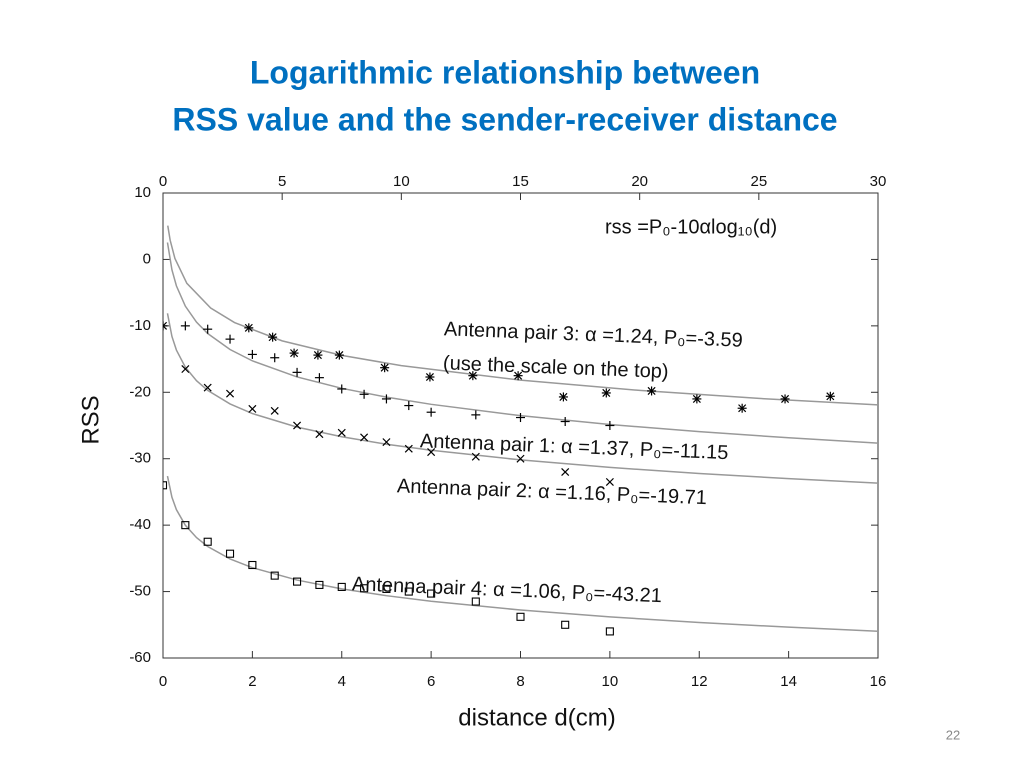  Describe the element at coordinates (520, 181) in the screenshot. I see `x2-tick-label: 15` at that location.